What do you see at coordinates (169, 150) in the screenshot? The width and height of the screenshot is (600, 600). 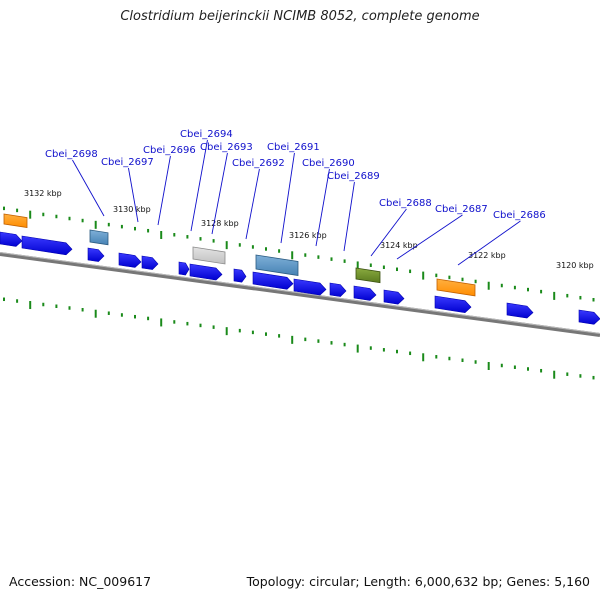 I see `gene-label: Cbei_2696` at bounding box center [169, 150].